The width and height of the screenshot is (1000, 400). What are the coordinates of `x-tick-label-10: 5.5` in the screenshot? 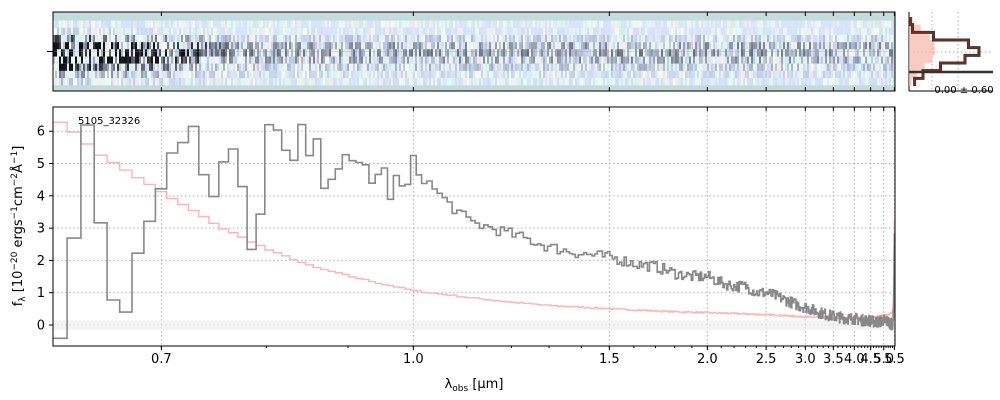 It's located at (894, 359).